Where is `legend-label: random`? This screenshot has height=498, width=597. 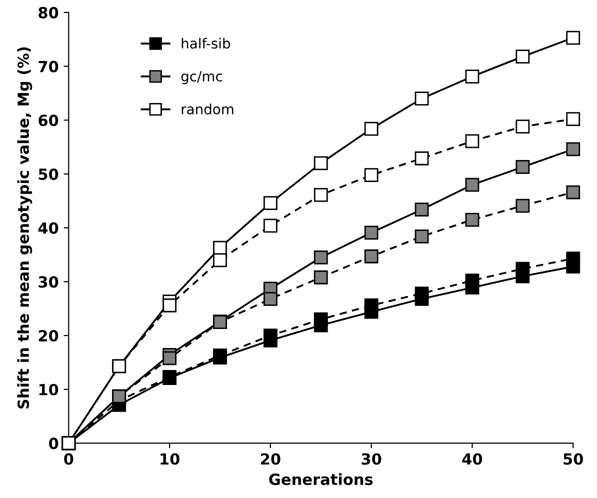 legend-label: random is located at coordinates (208, 109).